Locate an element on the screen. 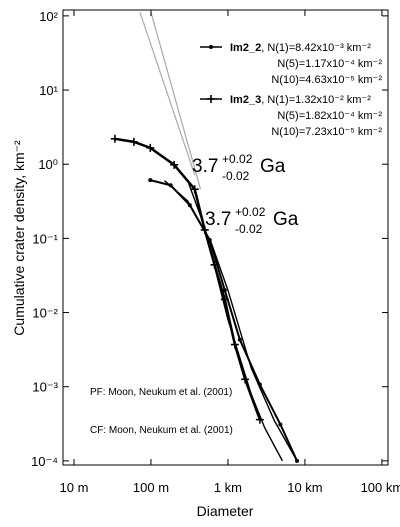  y-tick-label: 10⁻² is located at coordinates (45, 313).